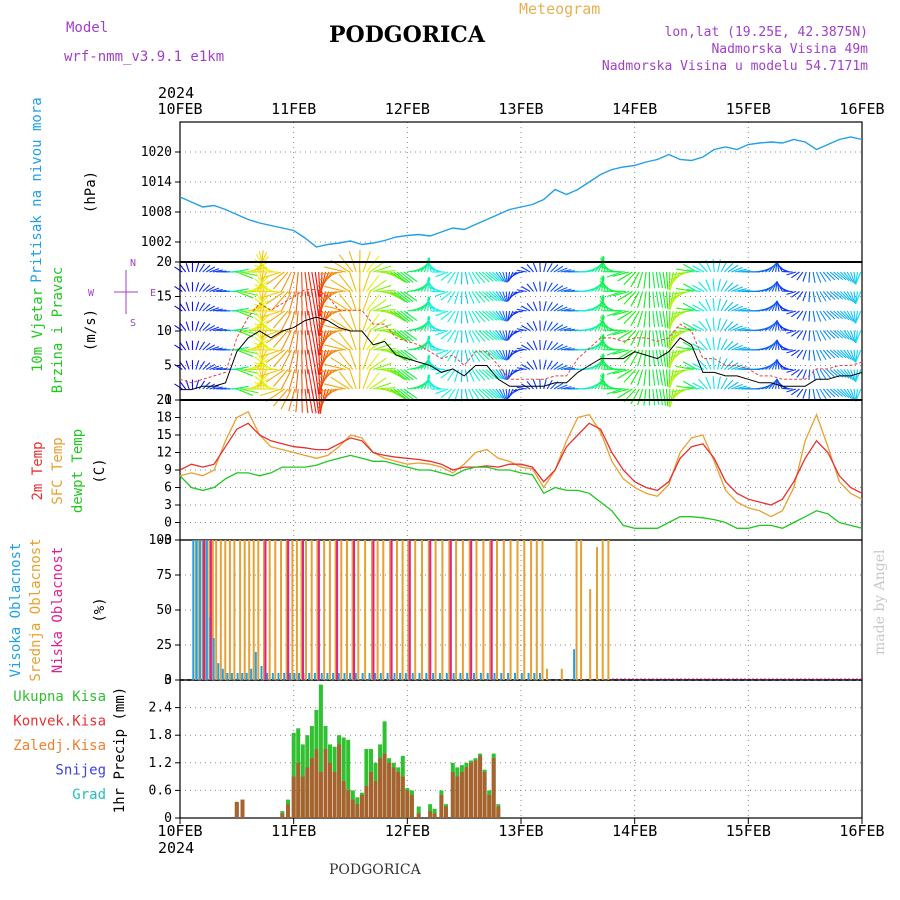 Image resolution: width=900 pixels, height=900 pixels. I want to click on precip-legend-item: Ukupna Kisa, so click(59, 697).